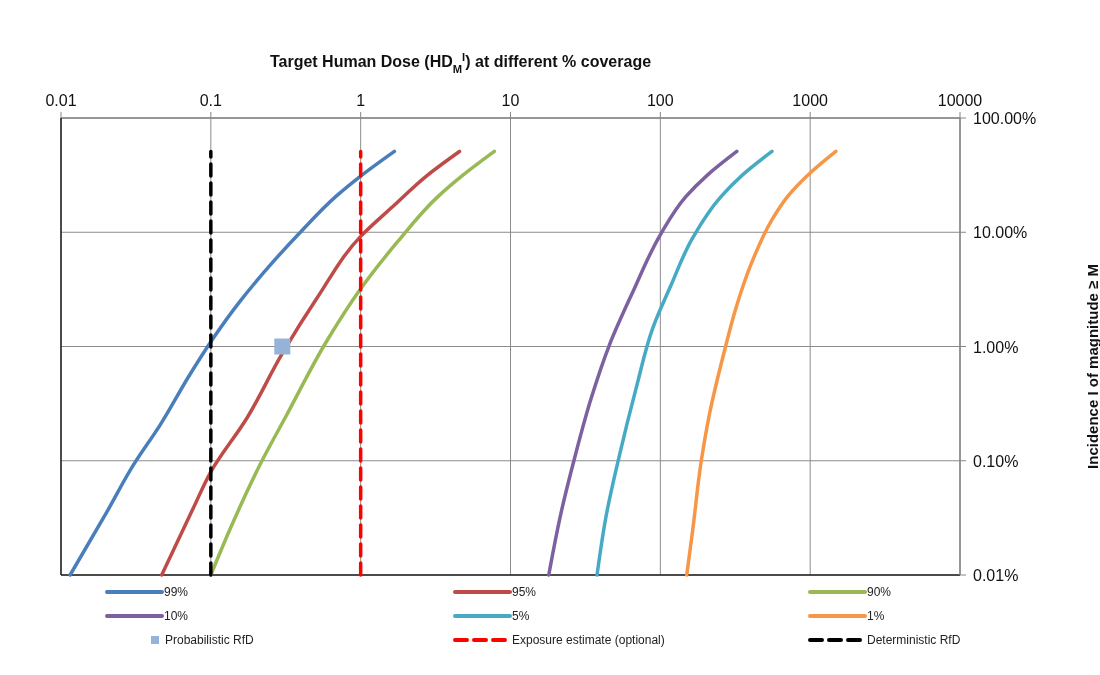  I want to click on y-tick-label: 100.00%, so click(1005, 118).